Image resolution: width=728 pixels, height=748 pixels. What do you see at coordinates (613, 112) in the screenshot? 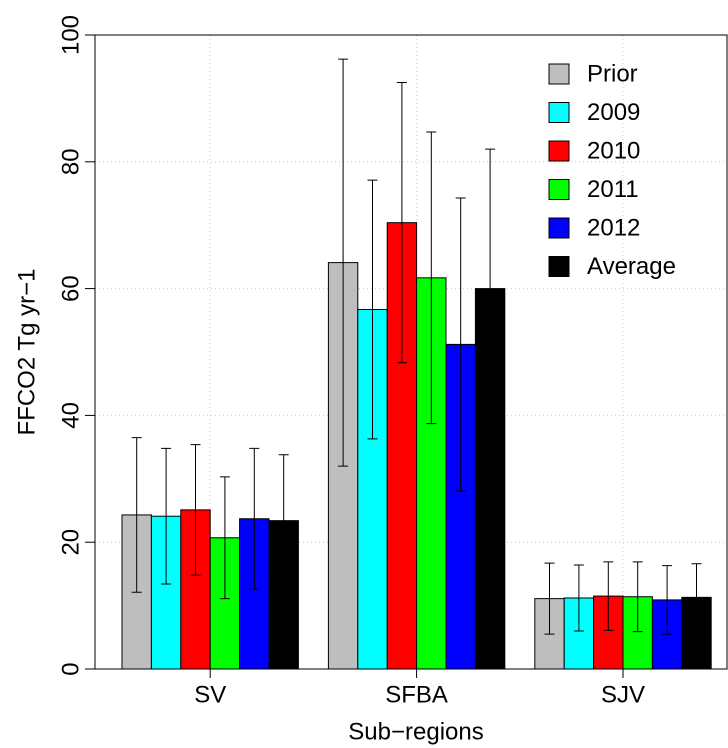
I see `legend-label: 2009` at bounding box center [613, 112].